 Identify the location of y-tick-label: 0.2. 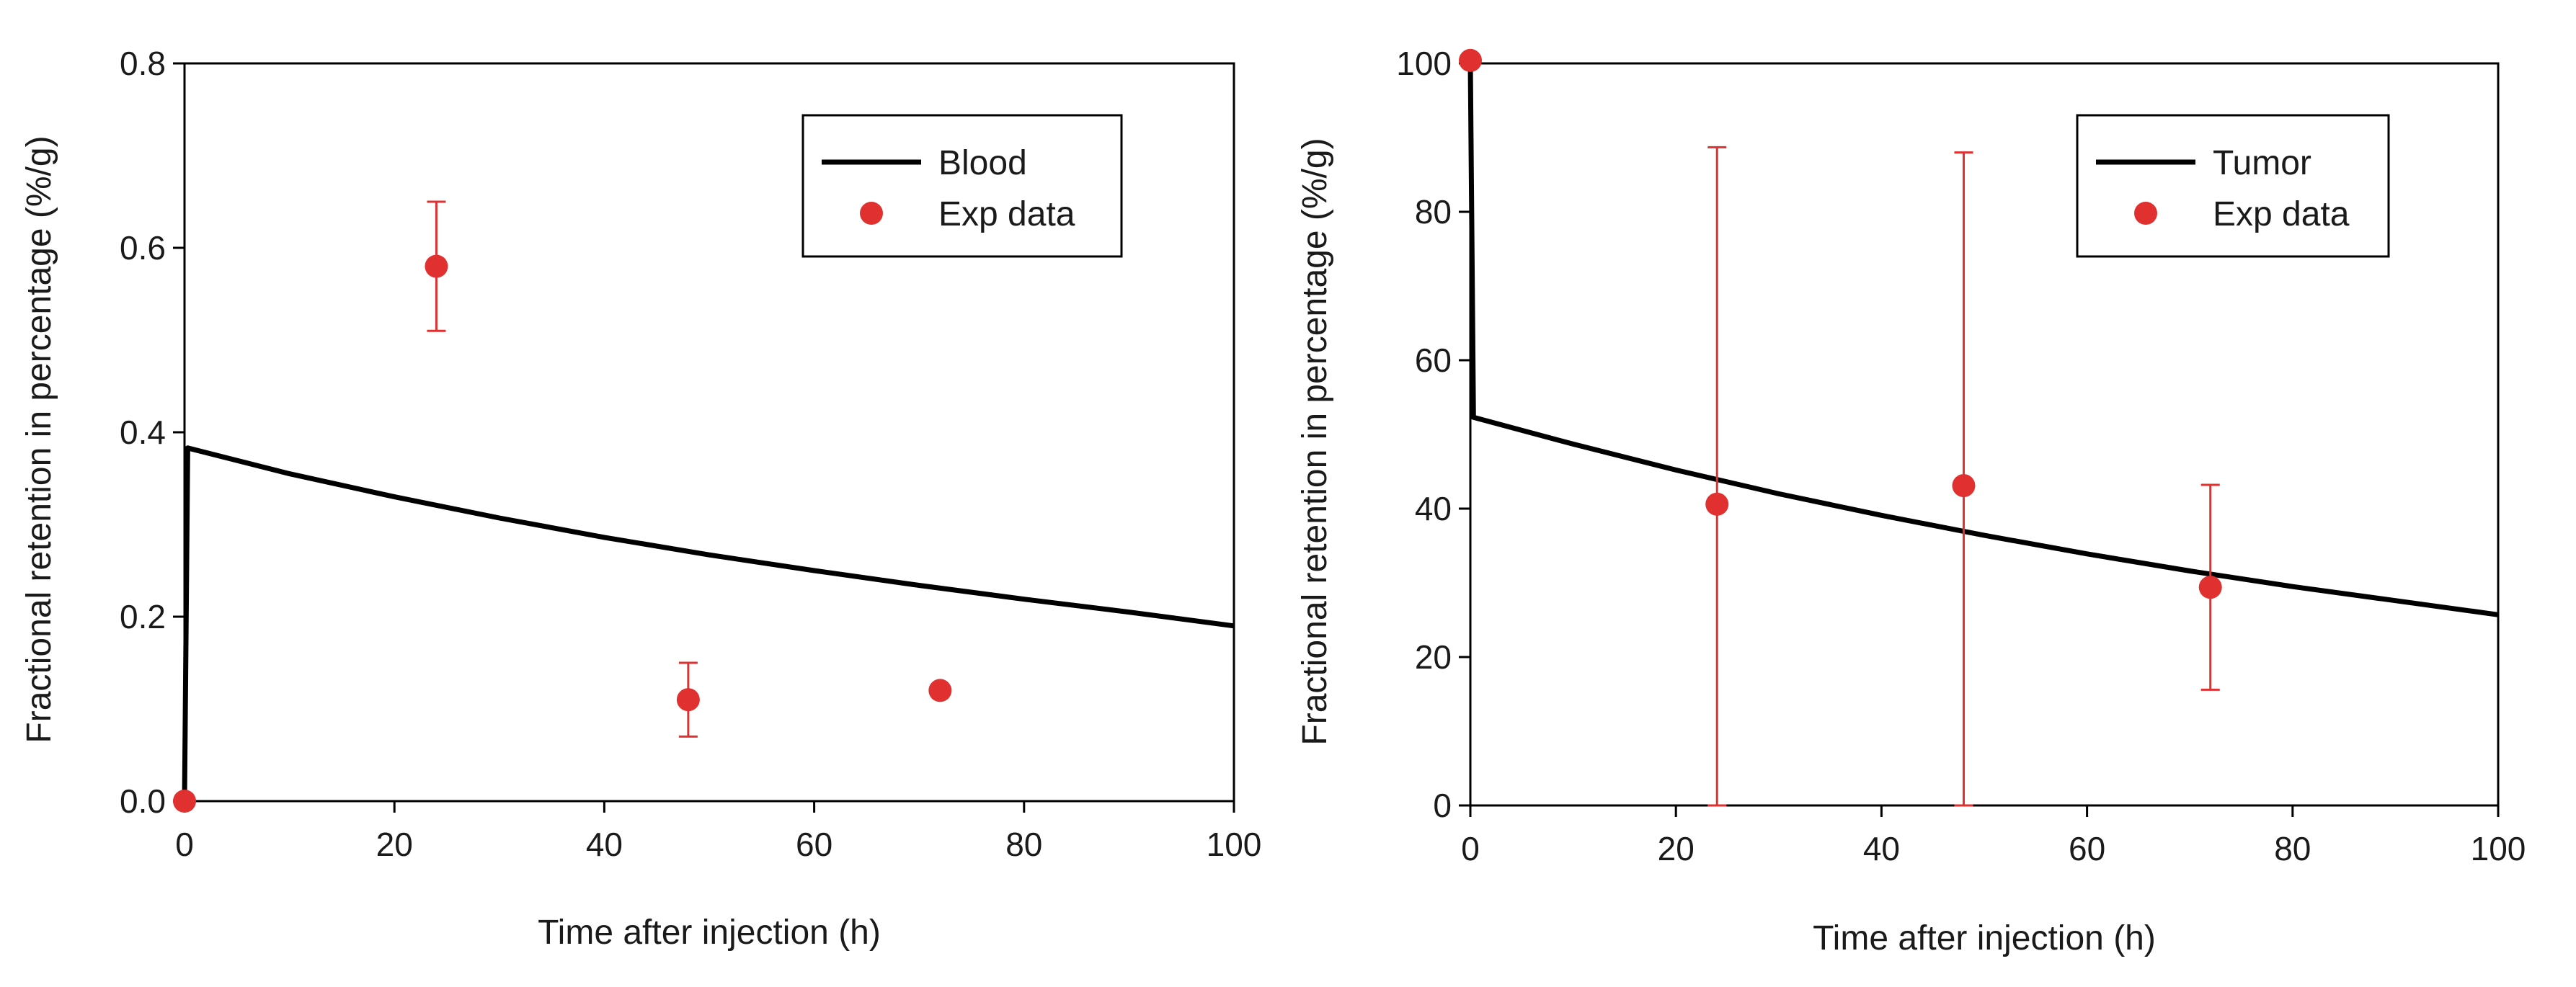
(143, 616).